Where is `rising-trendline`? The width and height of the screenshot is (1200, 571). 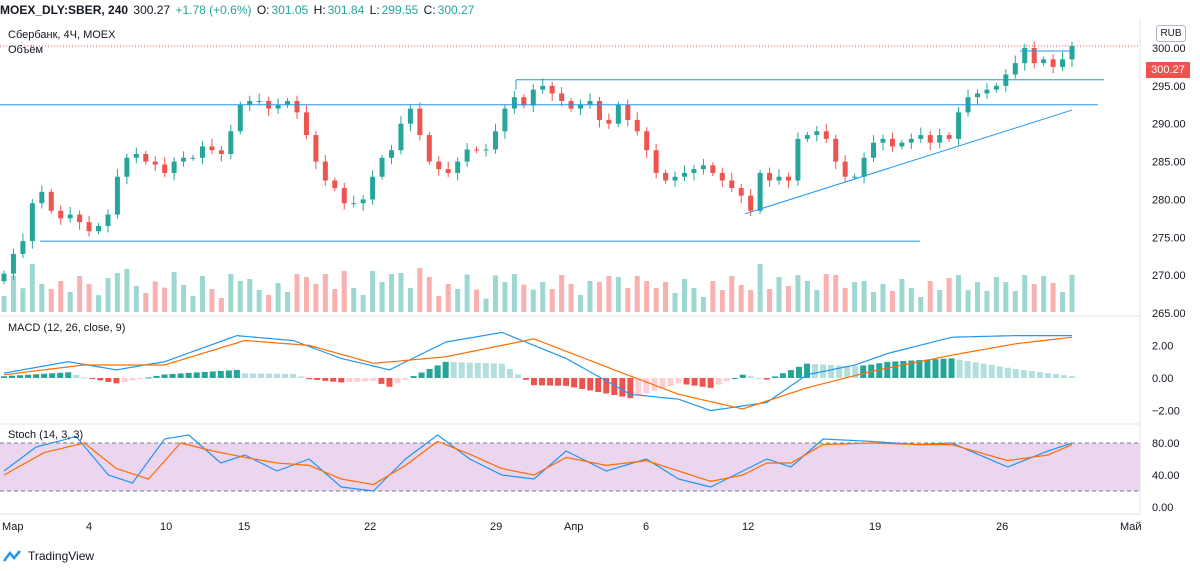 rising-trendline is located at coordinates (908, 162).